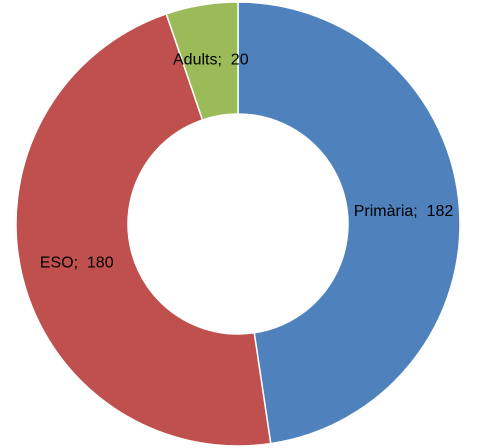 The width and height of the screenshot is (487, 448). Describe the element at coordinates (404, 211) in the screenshot. I see `data-label: Primària; 182` at that location.